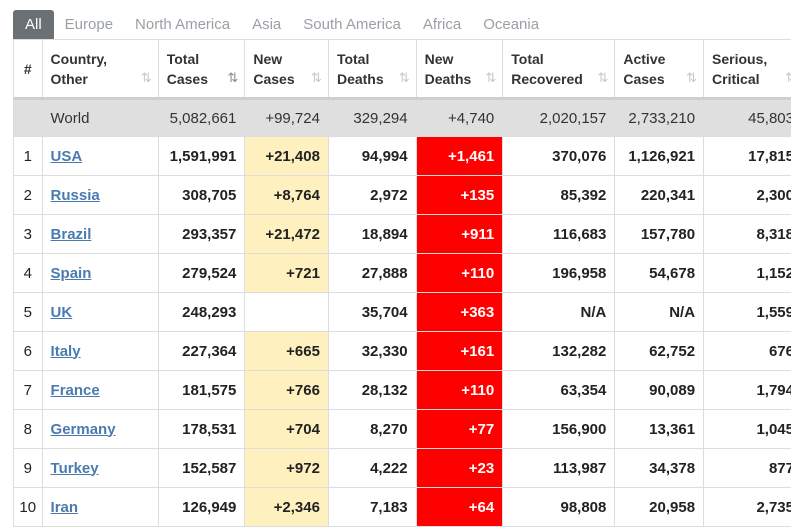 This screenshot has height=532, width=791. I want to click on new-cases-cell: +972, so click(286, 468).